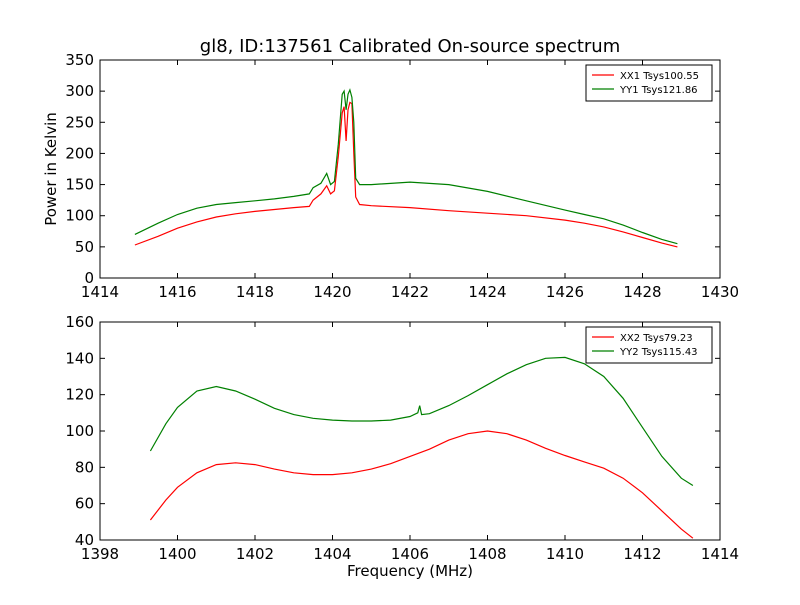 This screenshot has height=605, width=800. Describe the element at coordinates (487, 292) in the screenshot. I see `x-tick-label: 1424` at that location.